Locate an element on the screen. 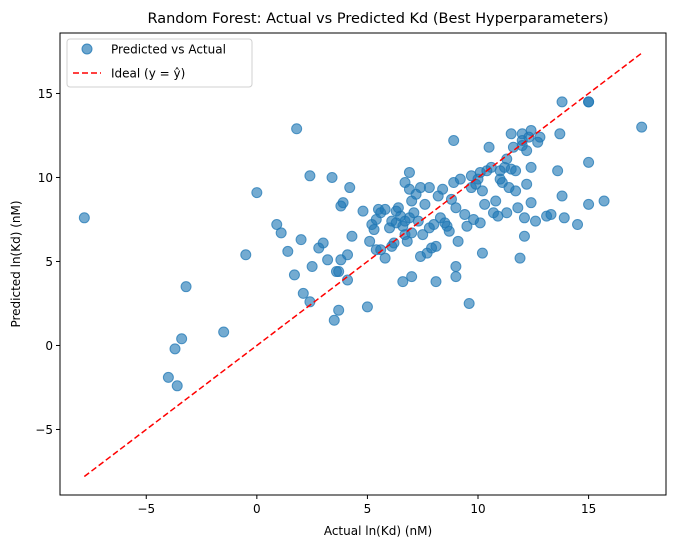  x-tick-label: 15 is located at coordinates (588, 509).